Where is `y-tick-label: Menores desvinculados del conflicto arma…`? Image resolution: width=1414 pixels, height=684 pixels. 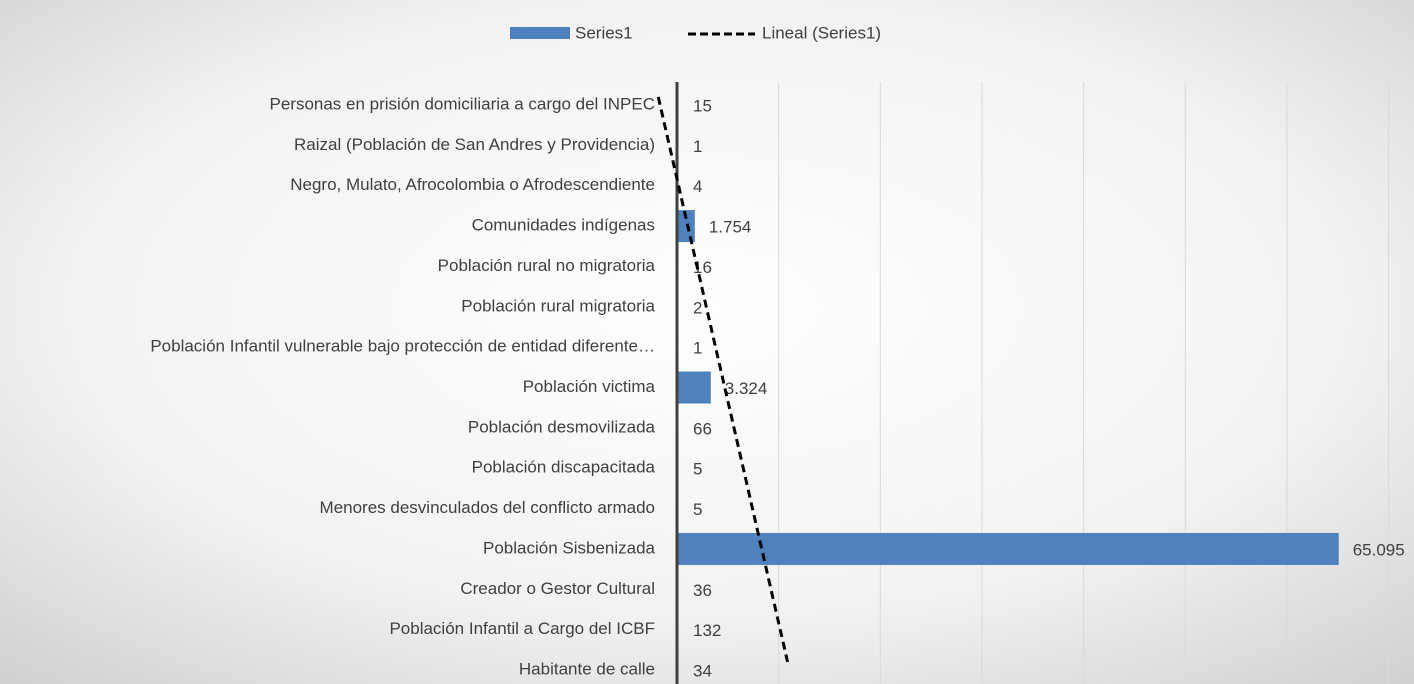
y-tick-label: Menores desvinculados del conflicto arma… is located at coordinates (487, 507).